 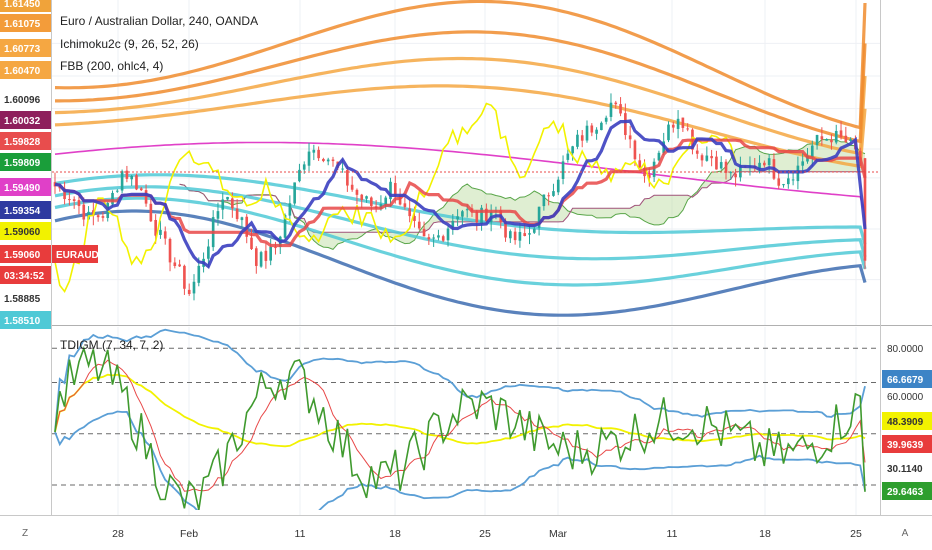 I want to click on svg-text: 39.9639, so click(x=905, y=445).